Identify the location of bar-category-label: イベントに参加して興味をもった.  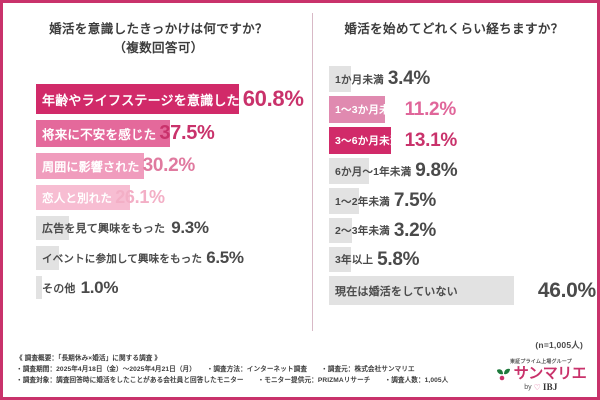
(122, 258).